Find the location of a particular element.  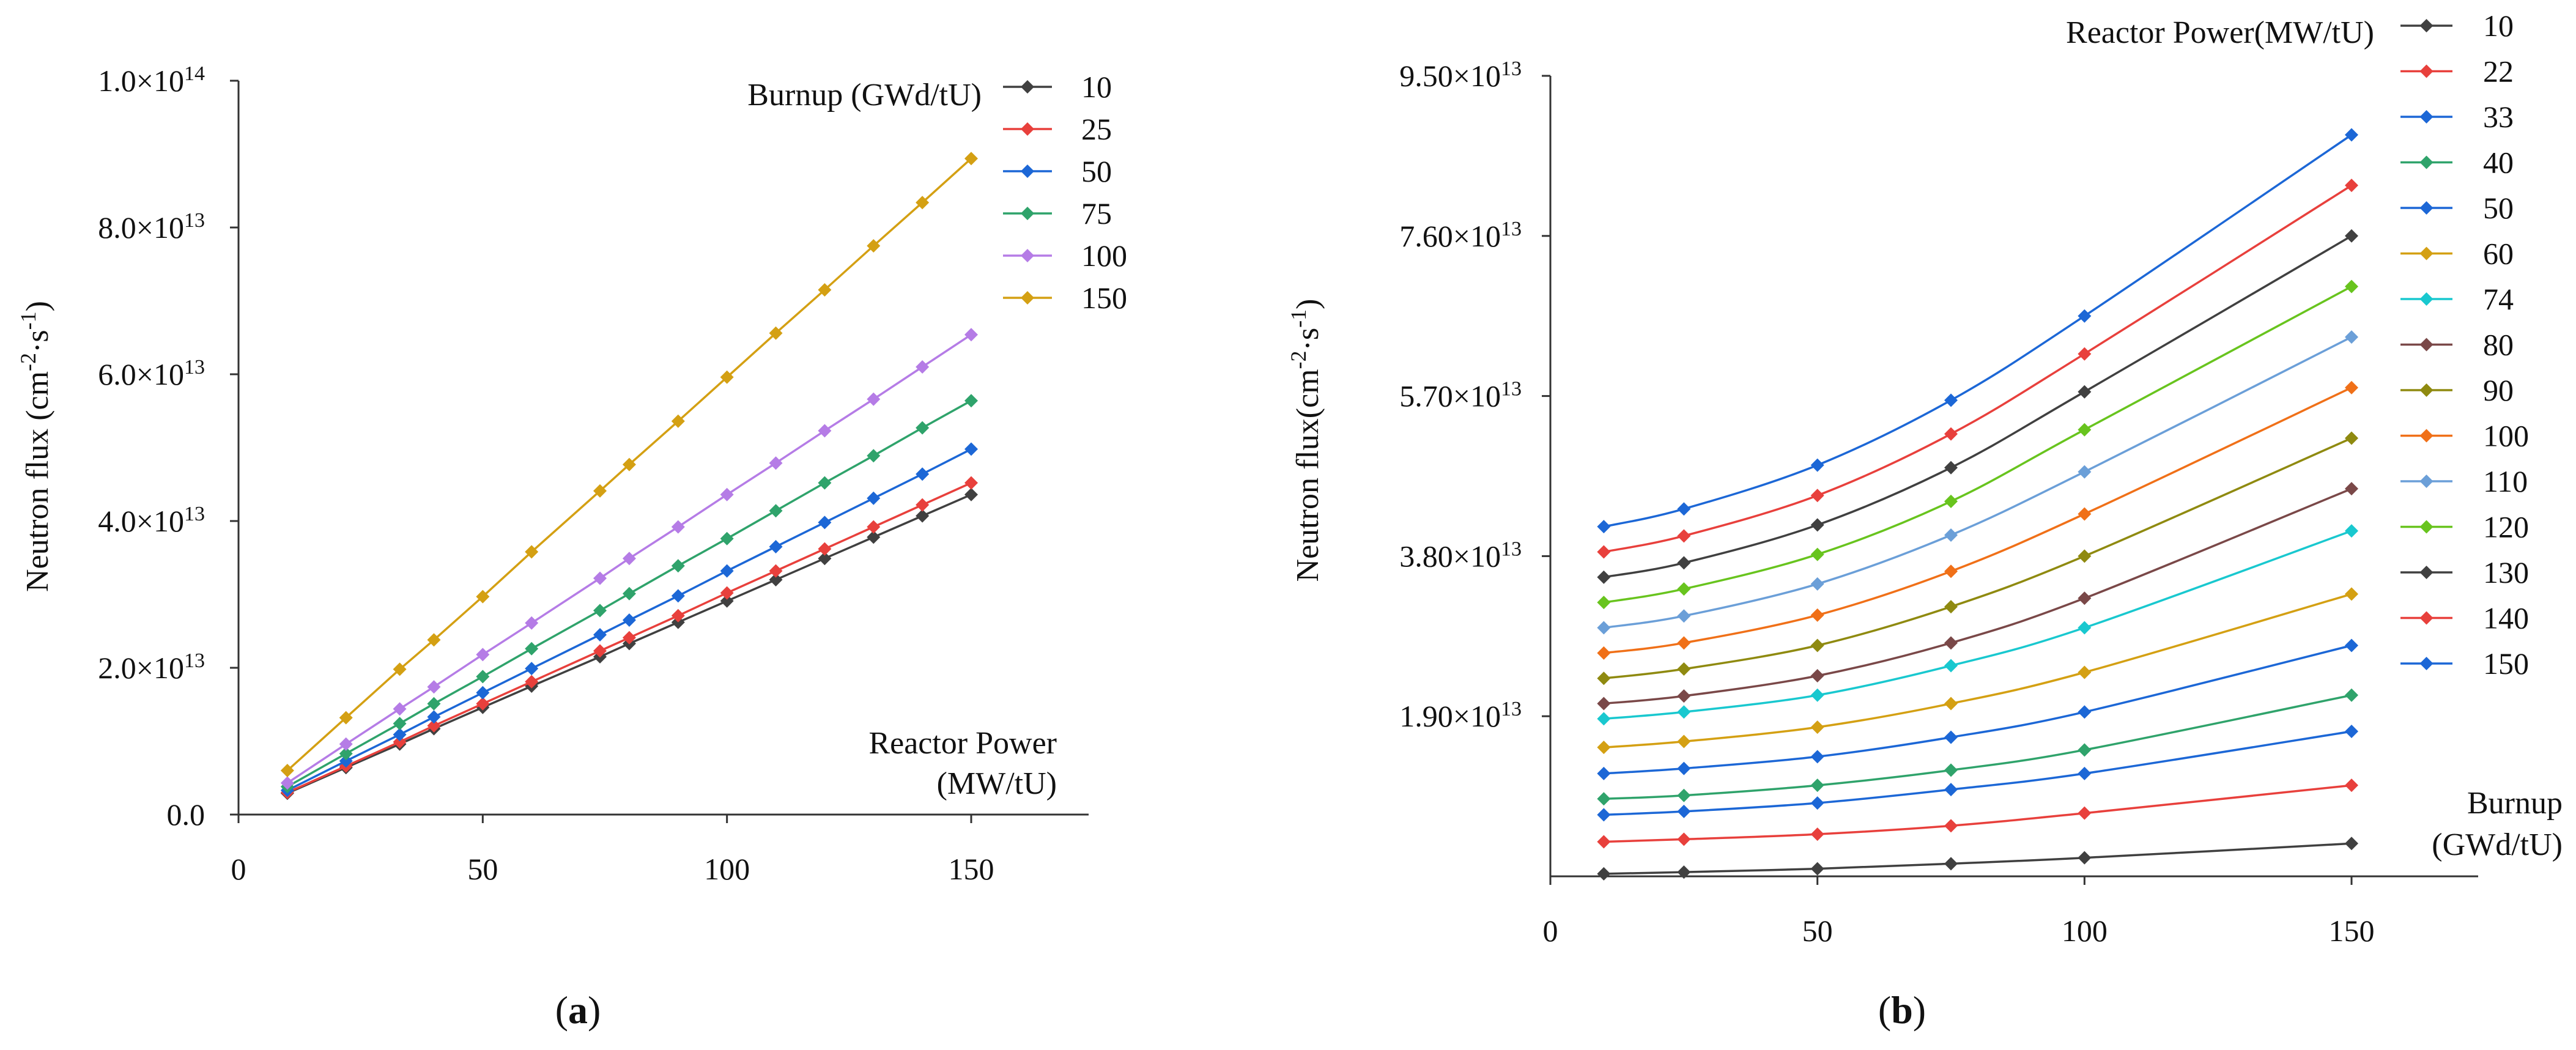

legend-label: 90 is located at coordinates (2498, 390).